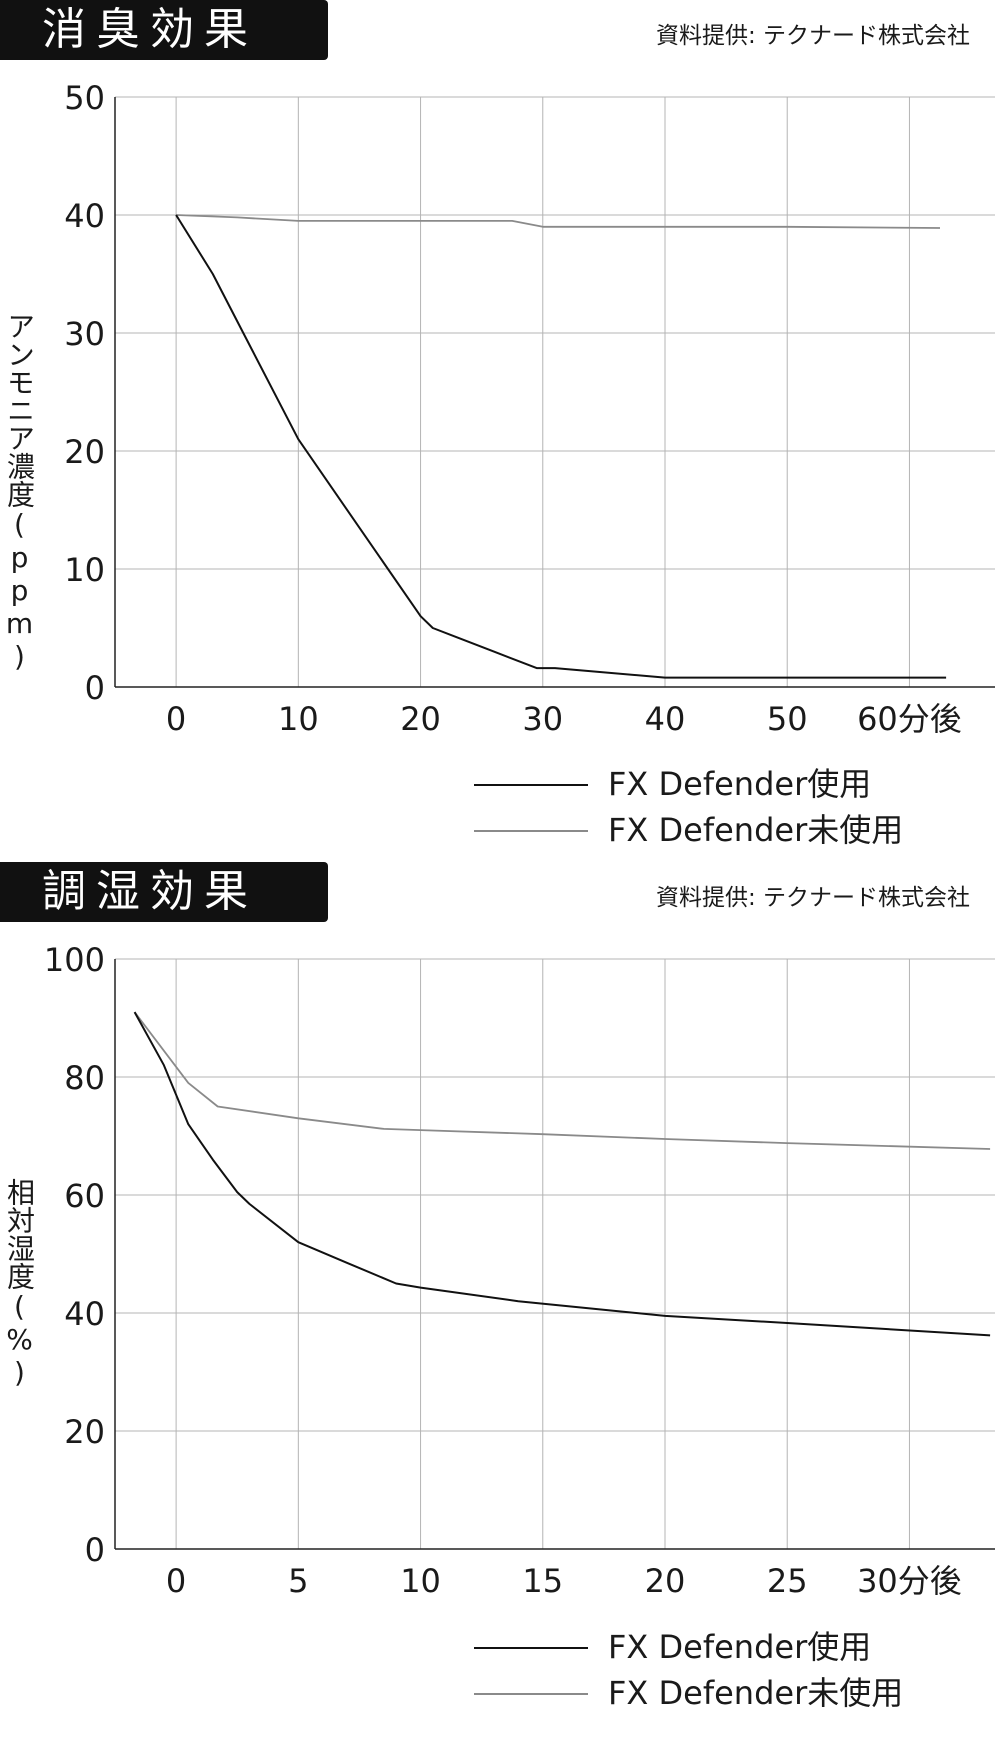  What do you see at coordinates (787, 1581) in the screenshot?
I see `x-tick-label: 25` at bounding box center [787, 1581].